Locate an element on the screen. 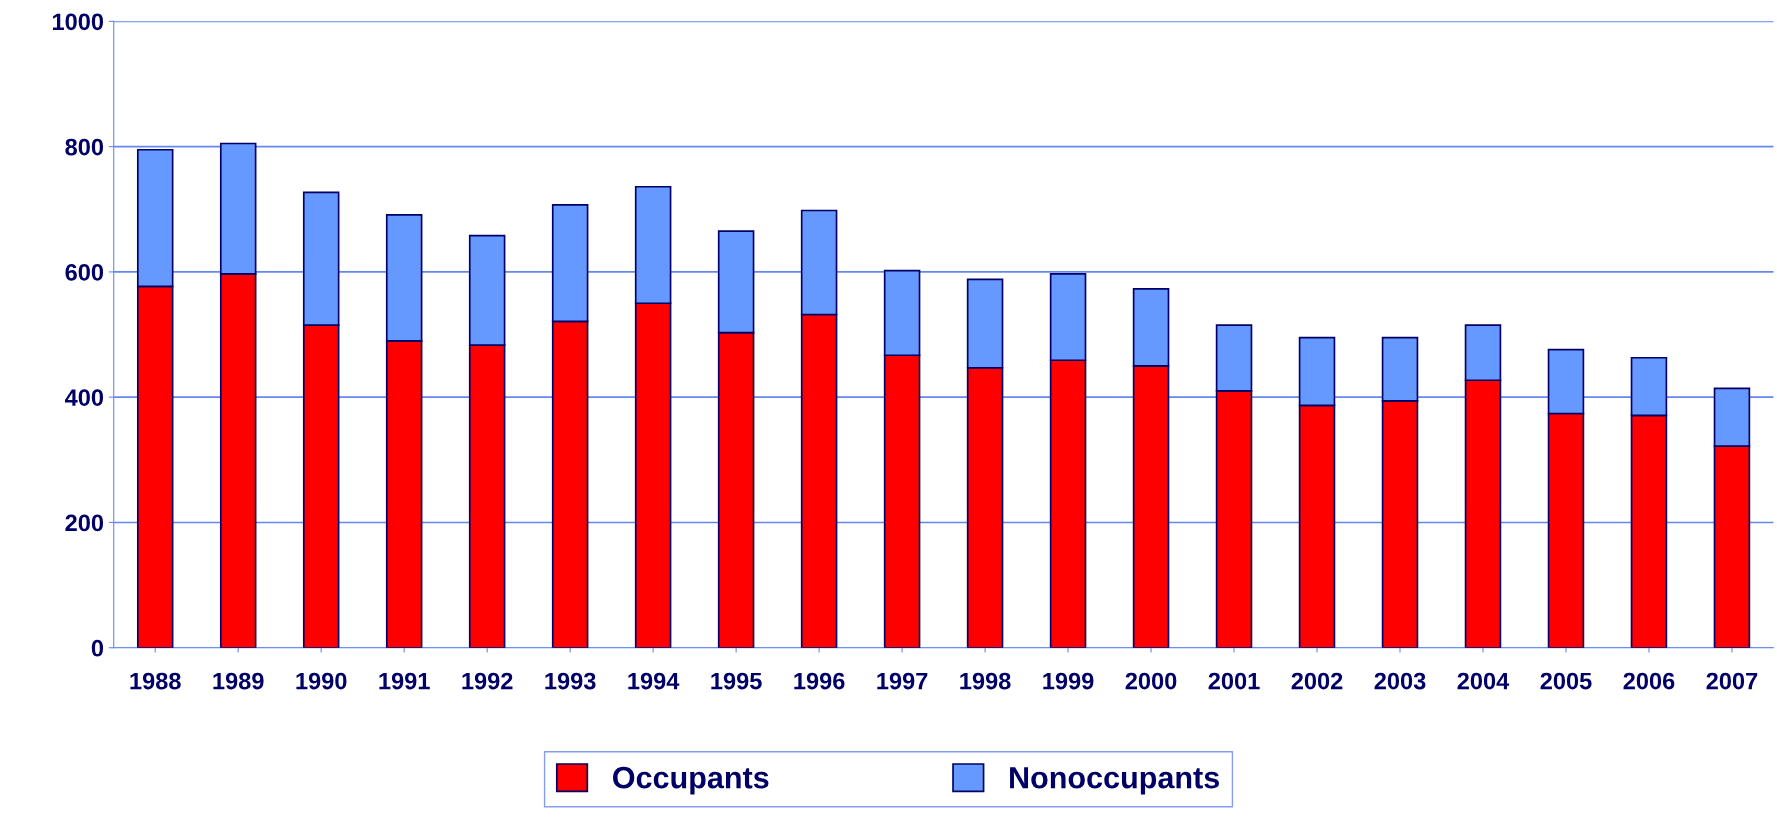  x-tick-label: 1993 is located at coordinates (570, 681).